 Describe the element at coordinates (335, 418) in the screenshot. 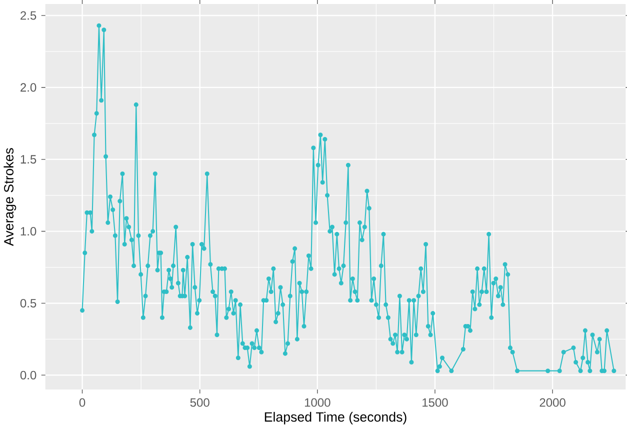

I see `x-axis-title: Elapsed Time (seconds)` at that location.